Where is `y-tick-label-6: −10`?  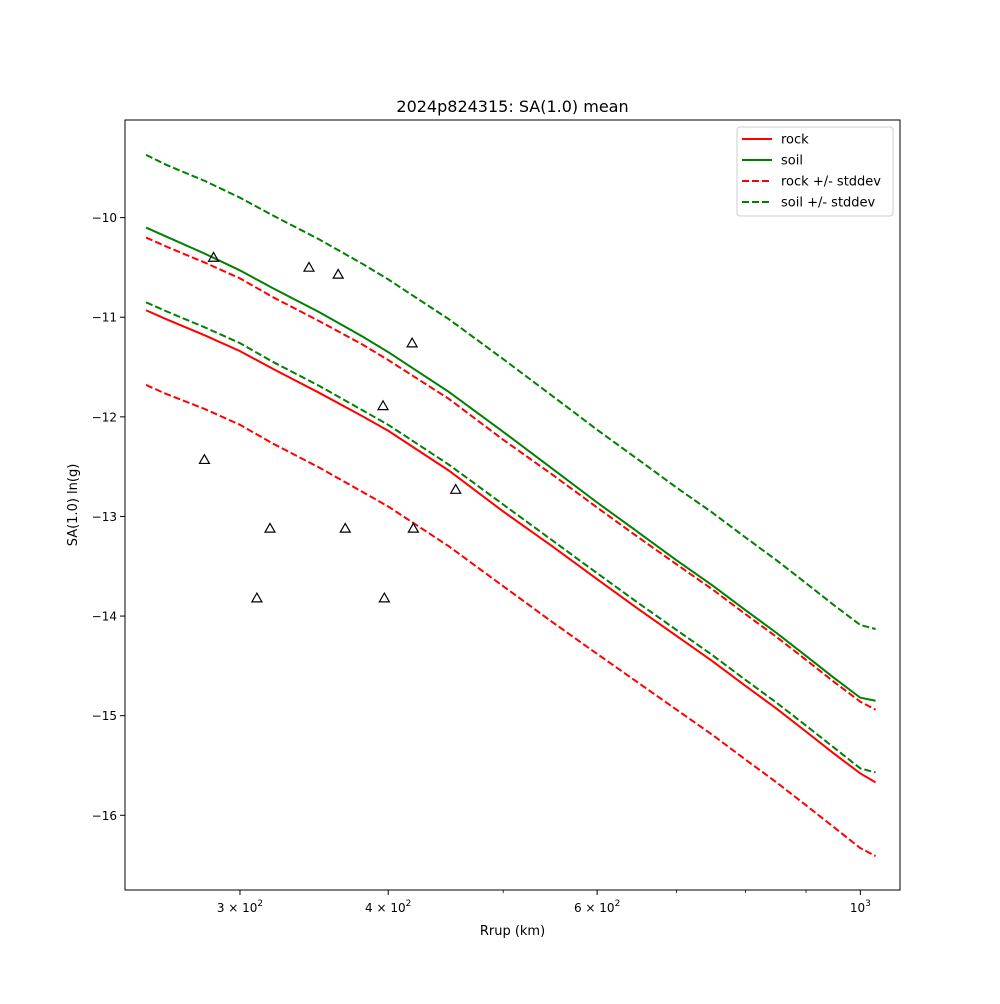
y-tick-label-6: −10 is located at coordinates (104, 218).